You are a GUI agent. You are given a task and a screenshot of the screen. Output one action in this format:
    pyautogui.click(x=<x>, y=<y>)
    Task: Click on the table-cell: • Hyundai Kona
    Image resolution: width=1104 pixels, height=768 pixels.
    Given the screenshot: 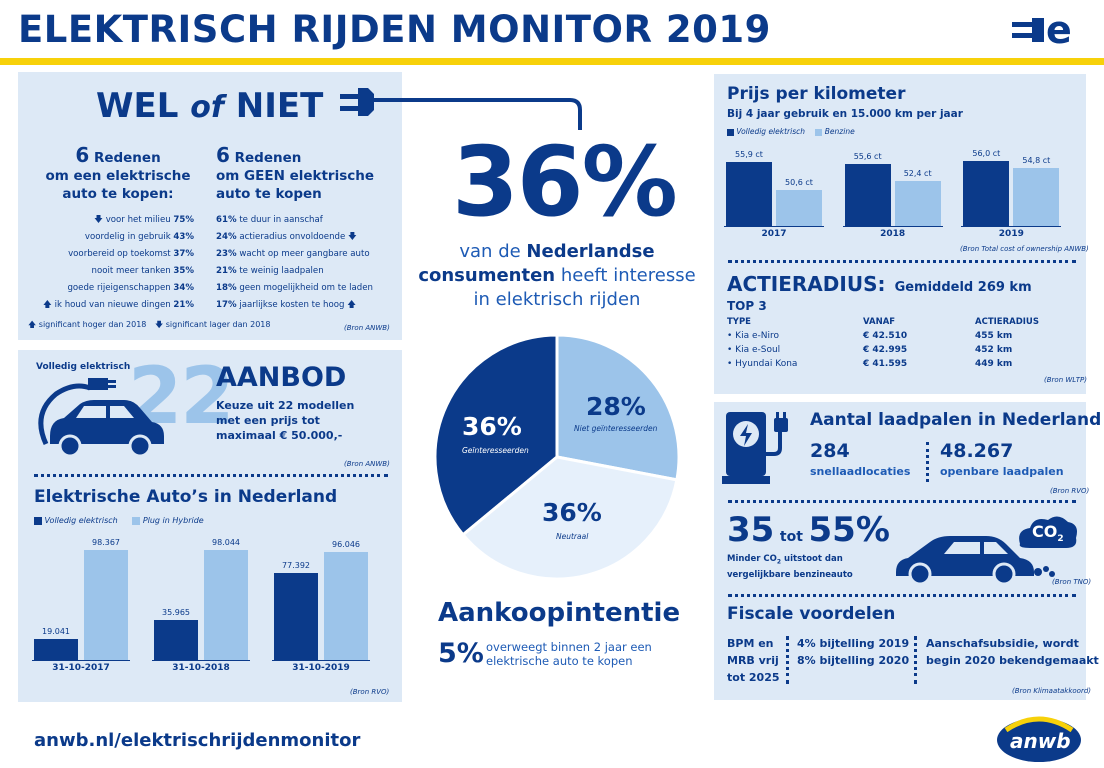 What is the action you would take?
    pyautogui.click(x=762, y=364)
    